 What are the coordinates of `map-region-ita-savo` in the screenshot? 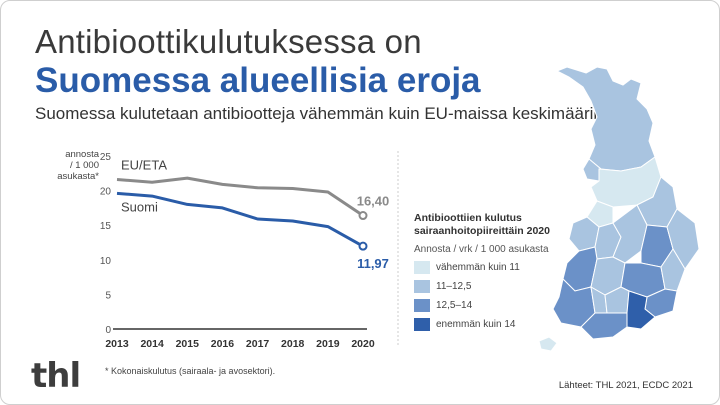 It's located at (673, 270).